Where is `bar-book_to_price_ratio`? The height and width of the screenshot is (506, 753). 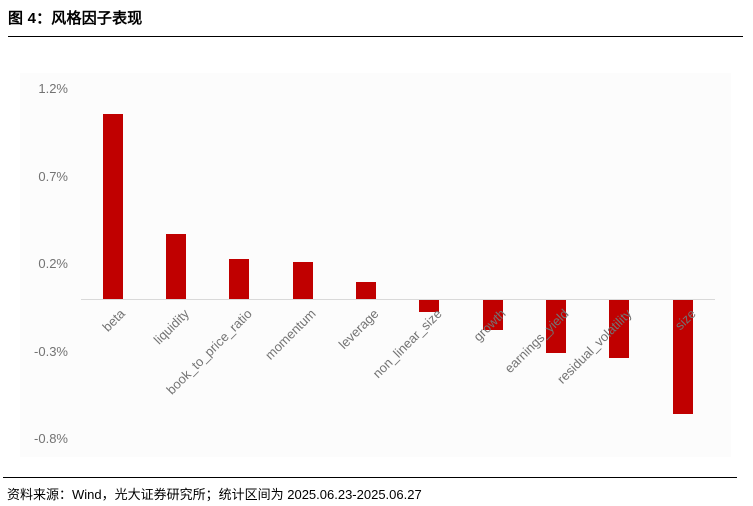
bar-book_to_price_ratio is located at coordinates (239, 278).